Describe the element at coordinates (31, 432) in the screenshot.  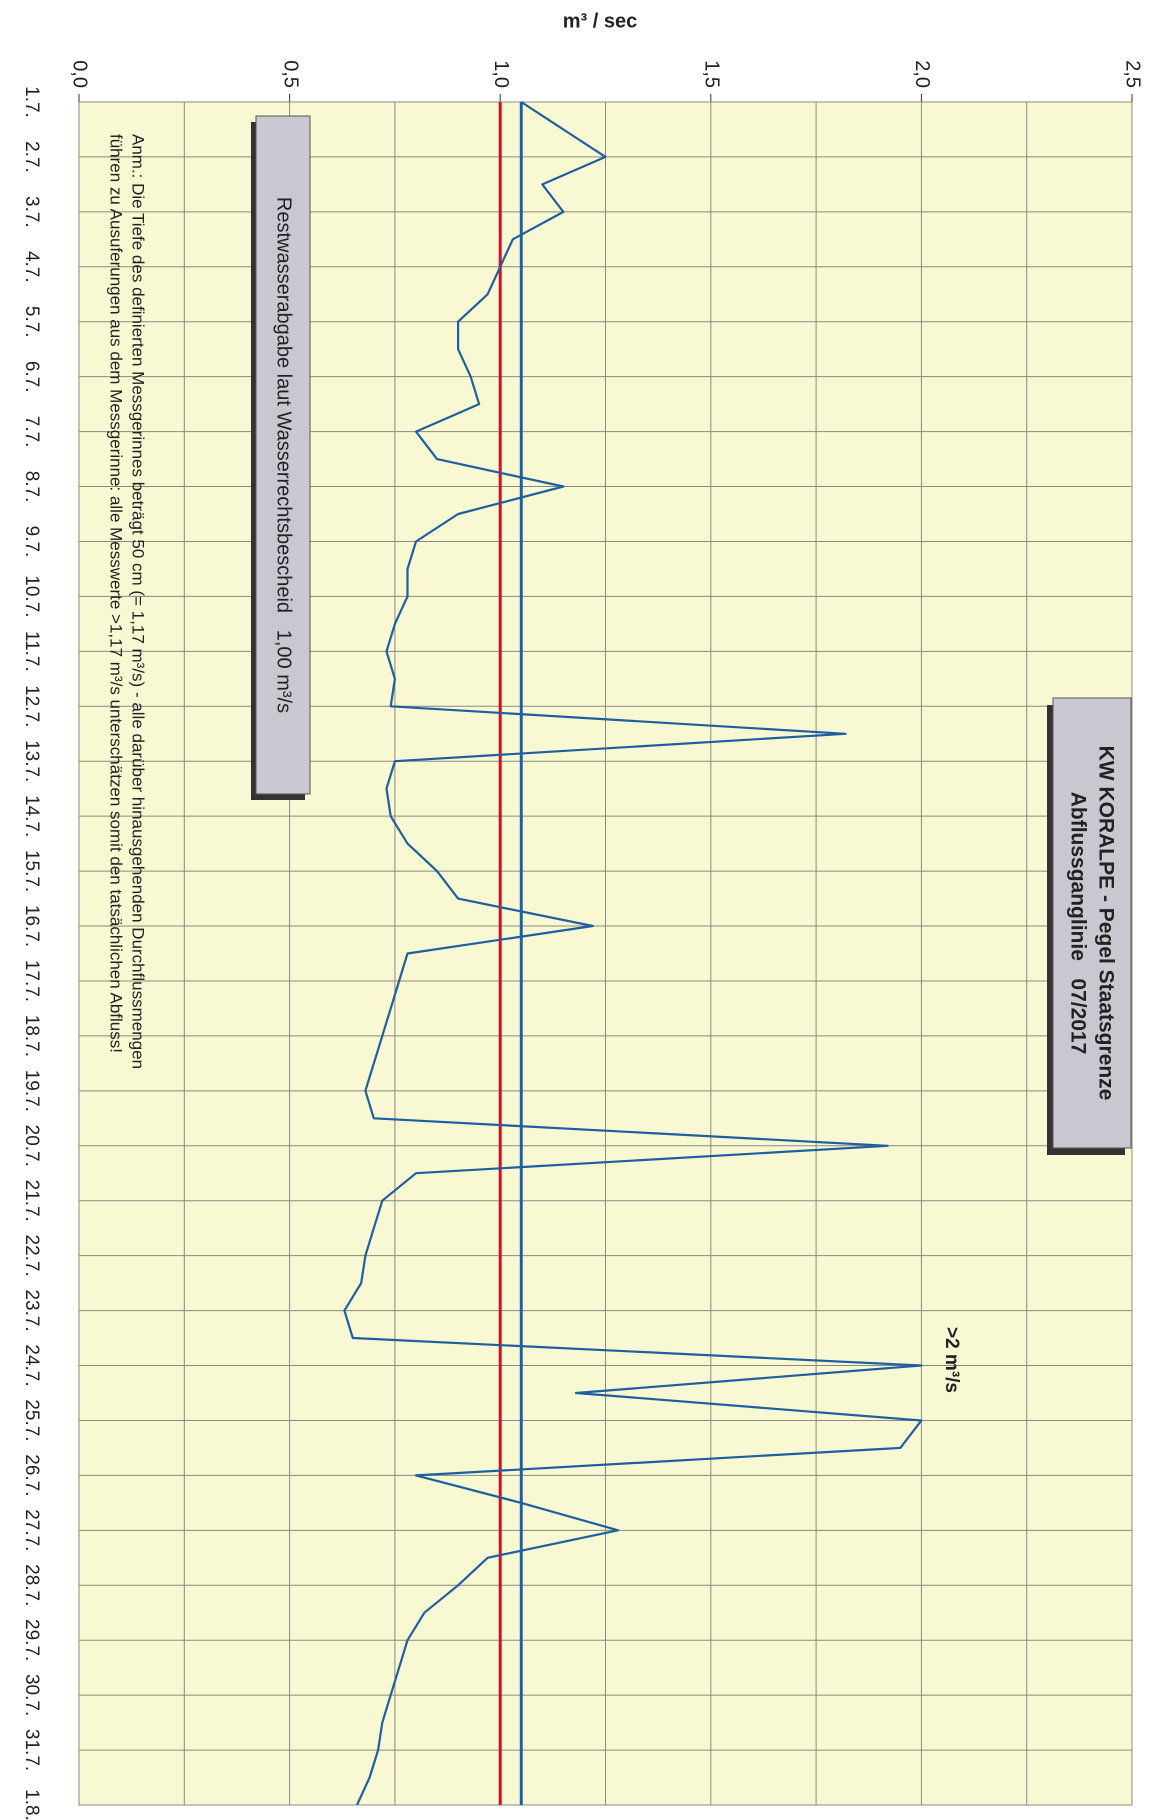
I see `x-tick-label: 7.7.` at that location.